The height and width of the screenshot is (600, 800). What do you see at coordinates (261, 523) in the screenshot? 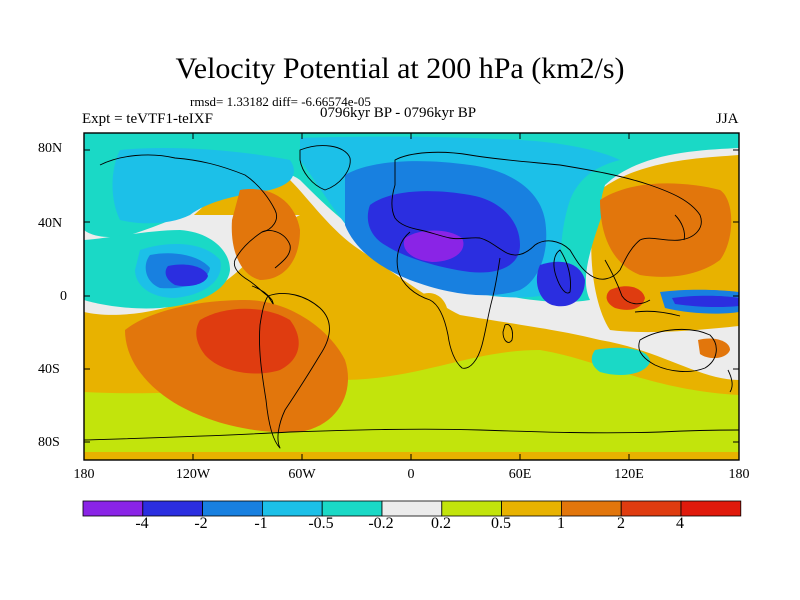
I see `colorbar-label-3: -1` at bounding box center [261, 523].